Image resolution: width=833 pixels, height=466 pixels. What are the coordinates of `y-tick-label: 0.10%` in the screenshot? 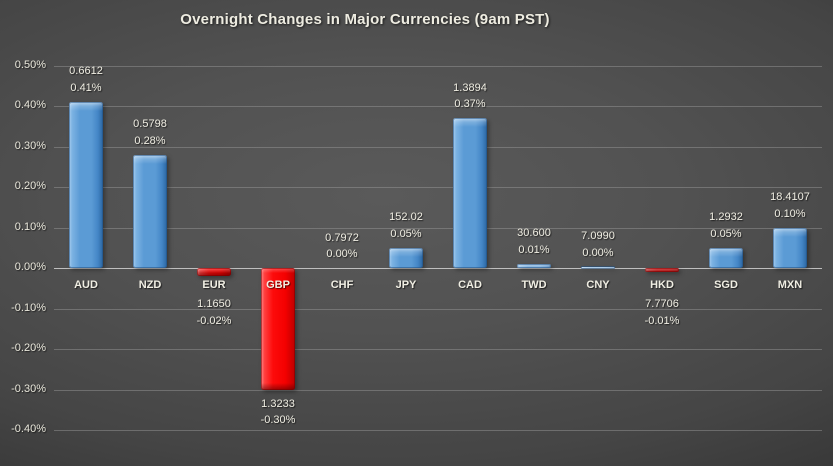 It's located at (30, 226).